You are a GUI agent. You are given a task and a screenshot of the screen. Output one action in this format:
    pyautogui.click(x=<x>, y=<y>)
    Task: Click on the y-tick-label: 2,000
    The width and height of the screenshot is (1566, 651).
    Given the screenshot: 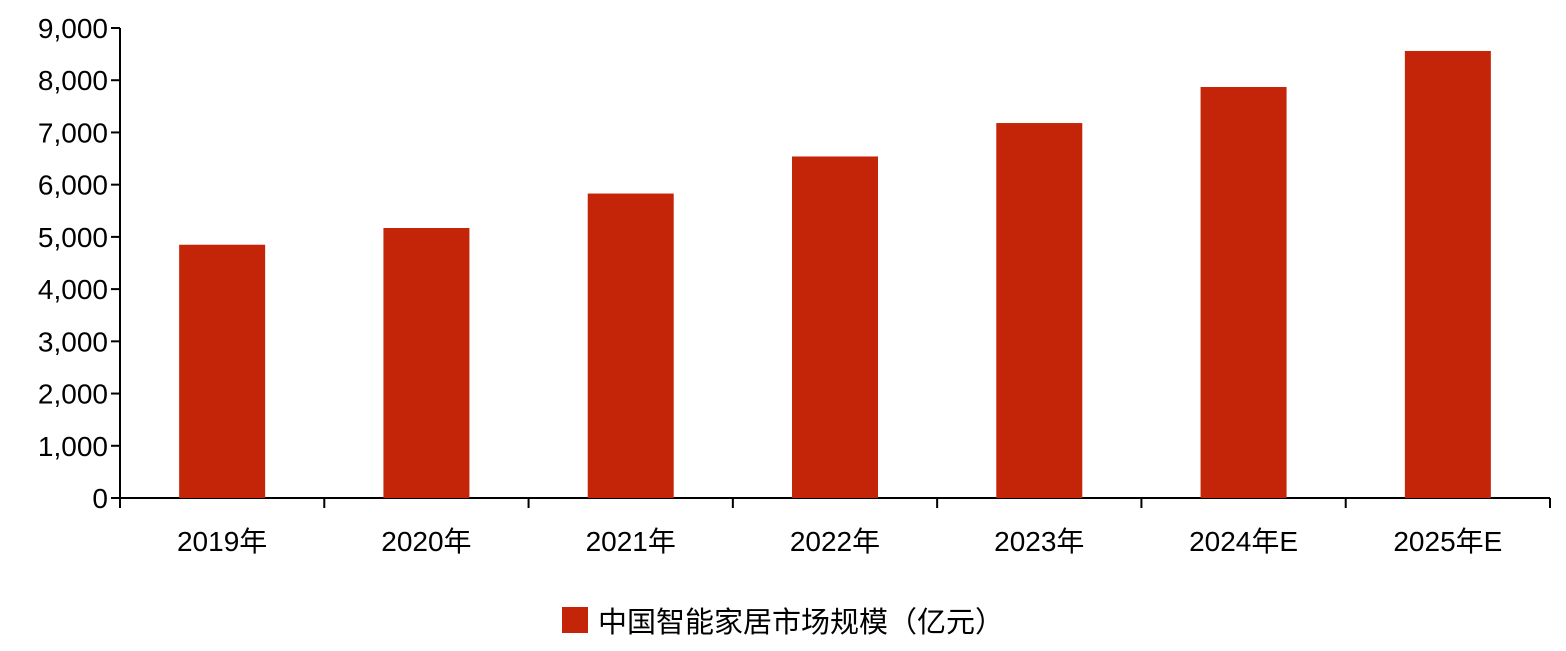 What is the action you would take?
    pyautogui.click(x=73, y=394)
    